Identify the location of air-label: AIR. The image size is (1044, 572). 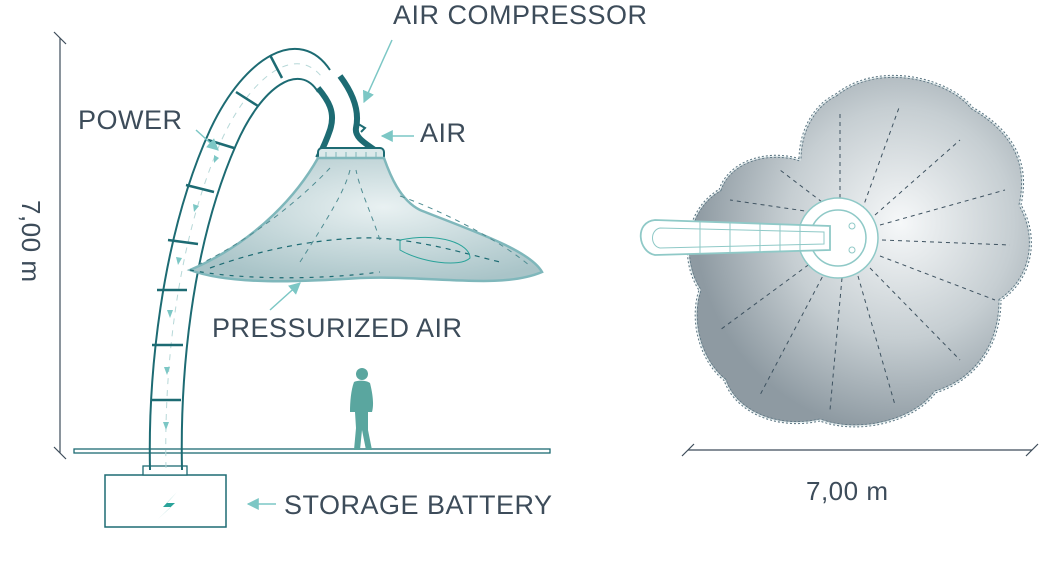
(443, 133).